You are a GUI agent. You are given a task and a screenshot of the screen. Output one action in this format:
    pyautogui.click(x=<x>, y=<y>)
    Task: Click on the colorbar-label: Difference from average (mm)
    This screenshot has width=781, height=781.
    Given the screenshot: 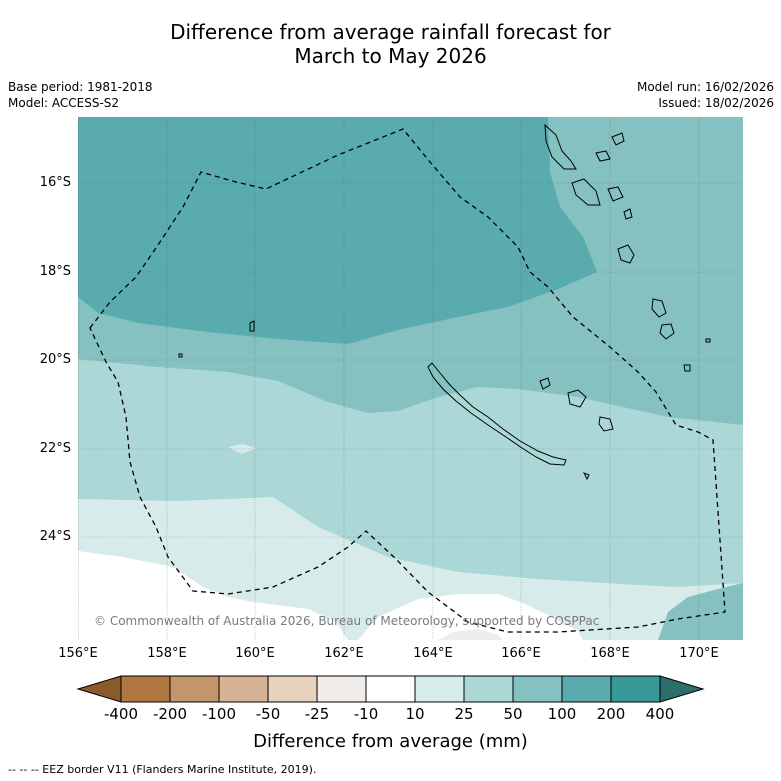 What is the action you would take?
    pyautogui.click(x=390, y=741)
    